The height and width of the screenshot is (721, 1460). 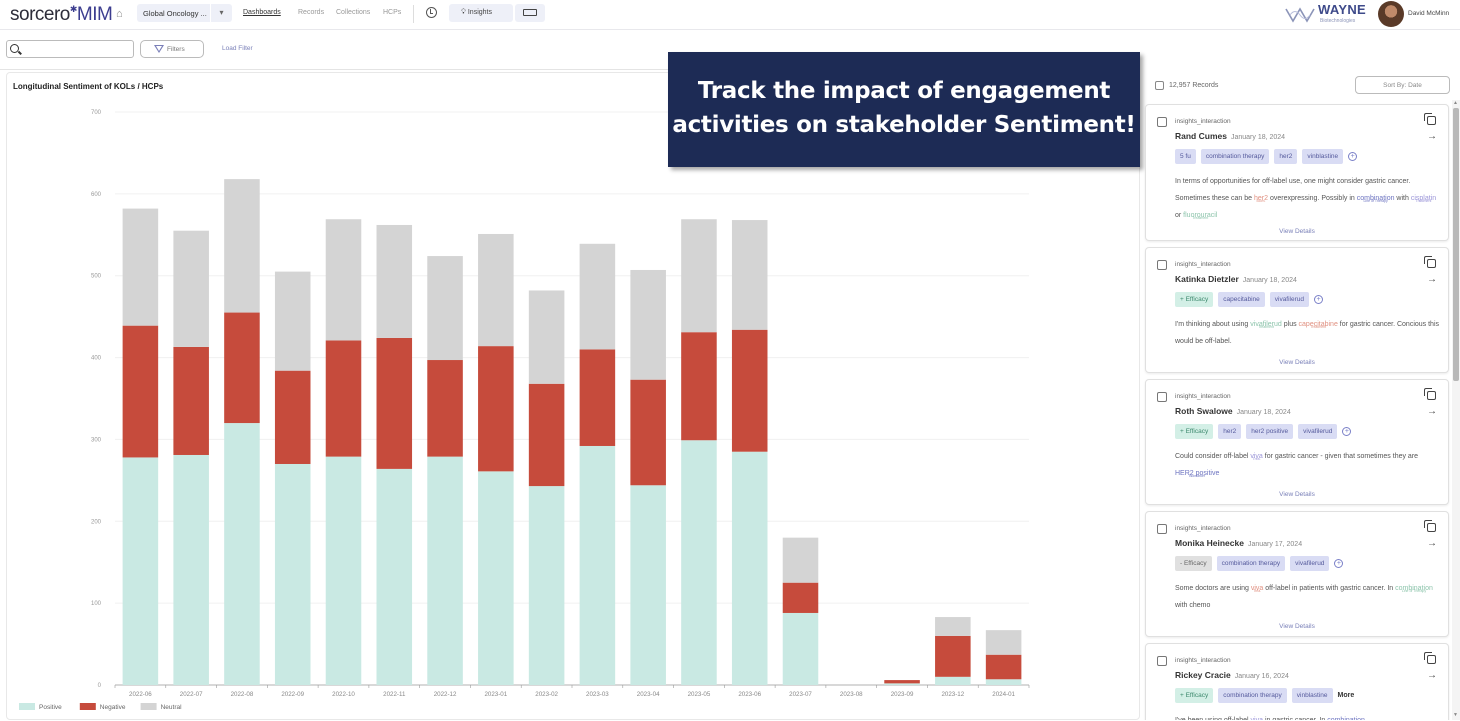 I want to click on history-icon, so click(x=431, y=12).